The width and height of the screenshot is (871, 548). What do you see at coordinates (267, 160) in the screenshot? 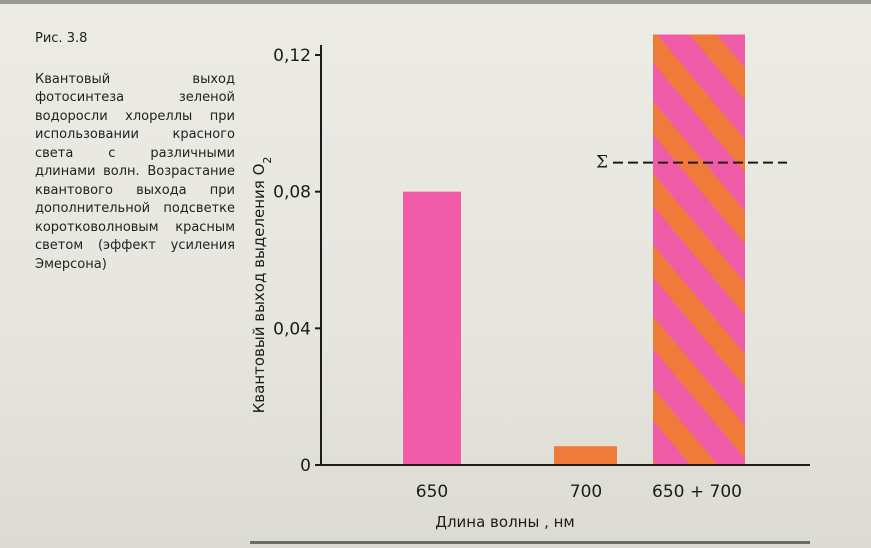
I see `y-axis-title-subscript: 2` at bounding box center [267, 160].